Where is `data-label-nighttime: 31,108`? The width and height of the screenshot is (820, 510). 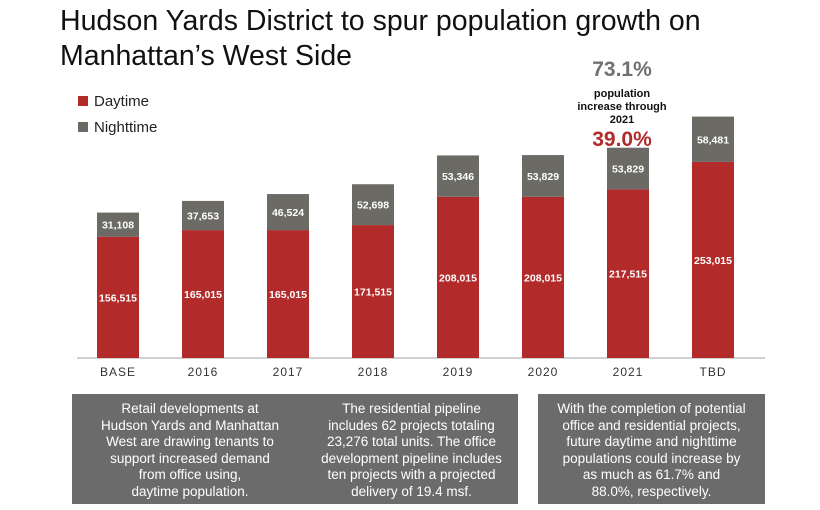
data-label-nighttime: 31,108 is located at coordinates (118, 226).